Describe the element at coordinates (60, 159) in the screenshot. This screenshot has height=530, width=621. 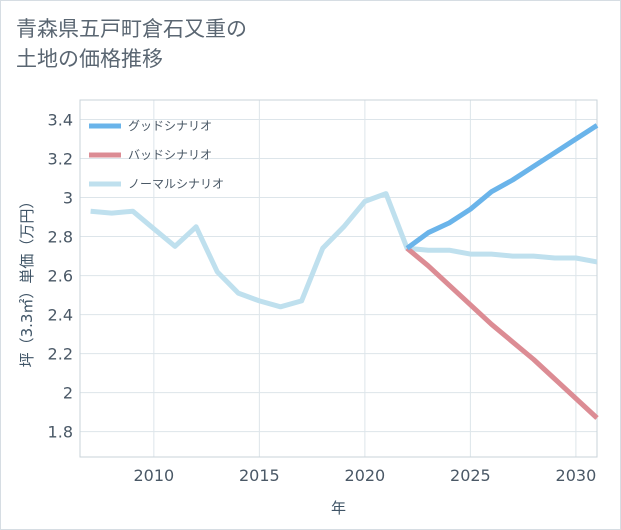
I see `y-tick-label: 3.2` at that location.